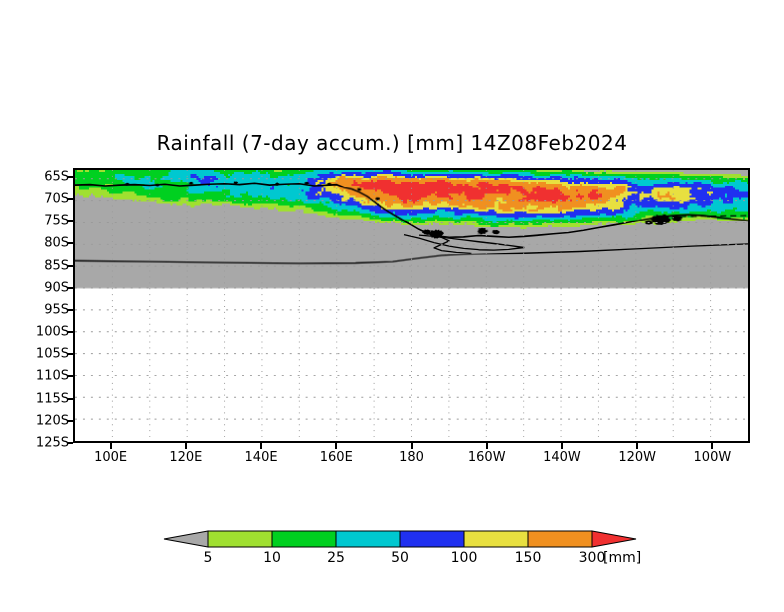 The image size is (784, 612). I want to click on colorbar: [mm] 5 10 25 50 100 150 300, so click(401, 548).